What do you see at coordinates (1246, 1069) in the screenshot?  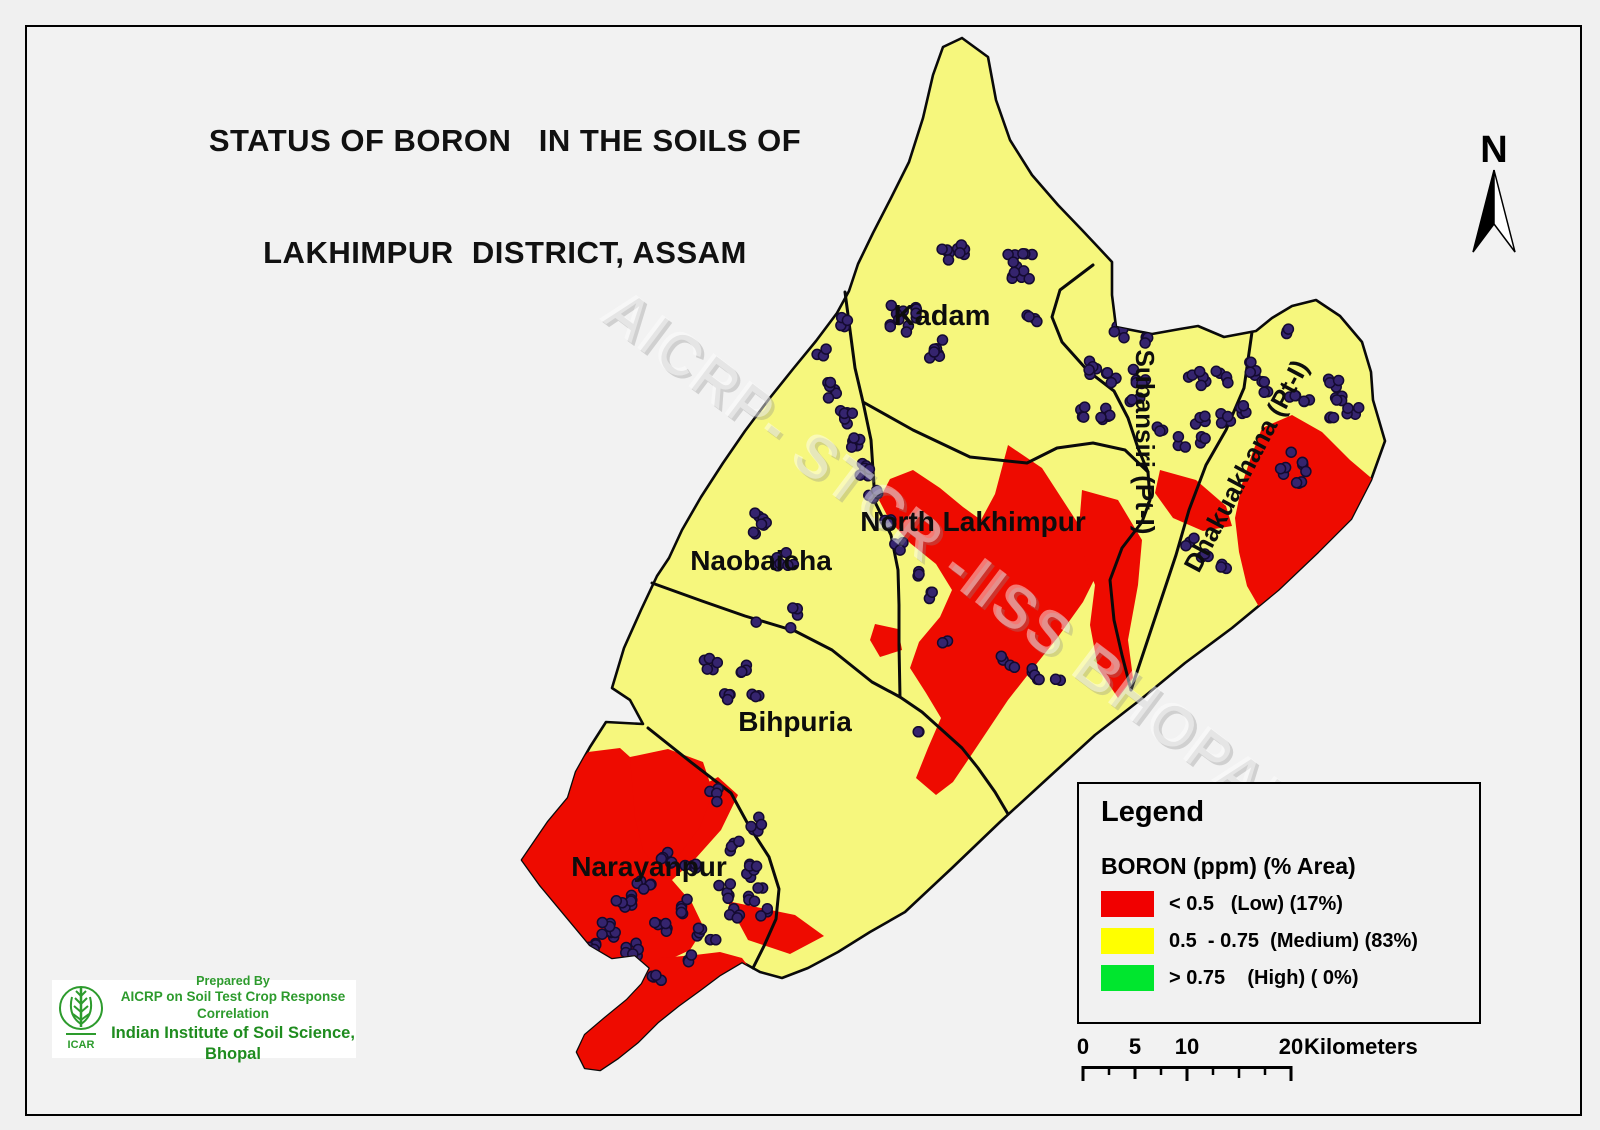 I see `scale-bar: 0 5 10 20 Kilometers` at bounding box center [1246, 1069].